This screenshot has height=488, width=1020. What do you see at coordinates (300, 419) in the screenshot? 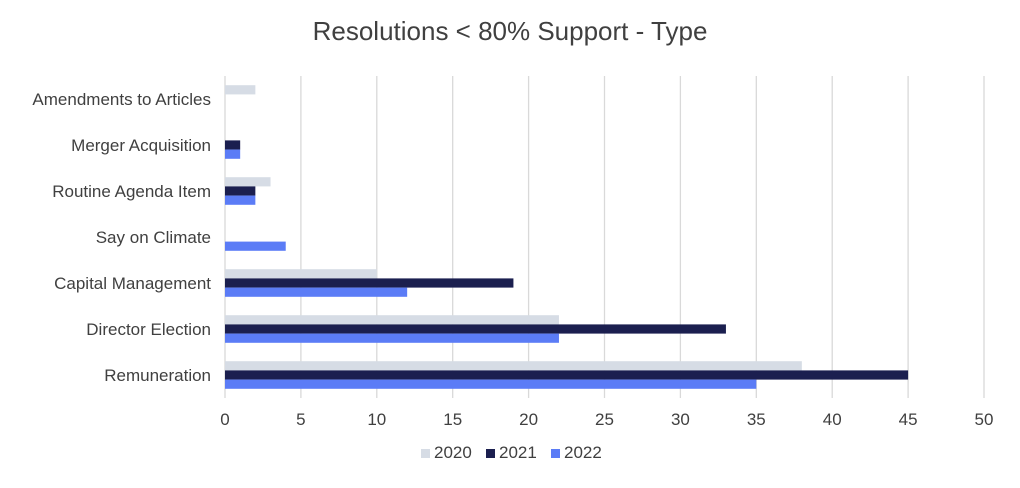
I see `x-tick-label: 5` at bounding box center [300, 419].